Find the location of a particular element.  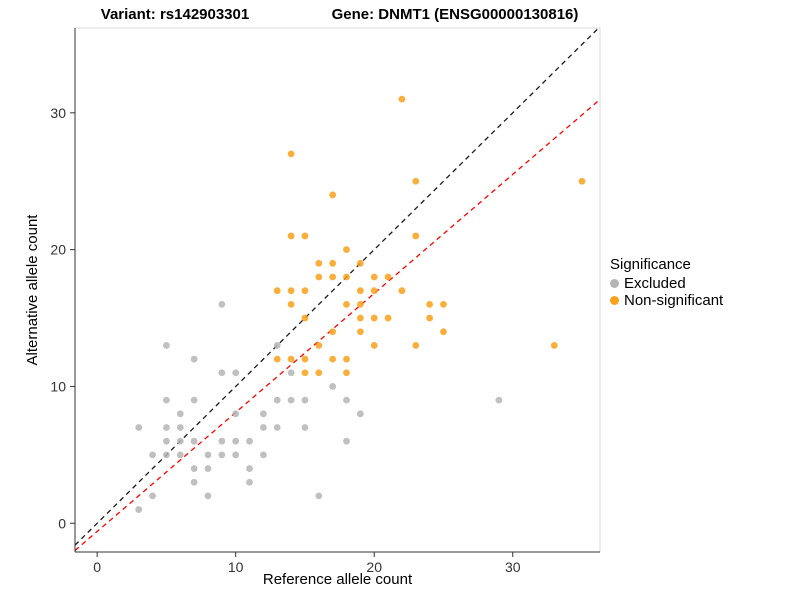

excluded-dot-icon is located at coordinates (614, 283).